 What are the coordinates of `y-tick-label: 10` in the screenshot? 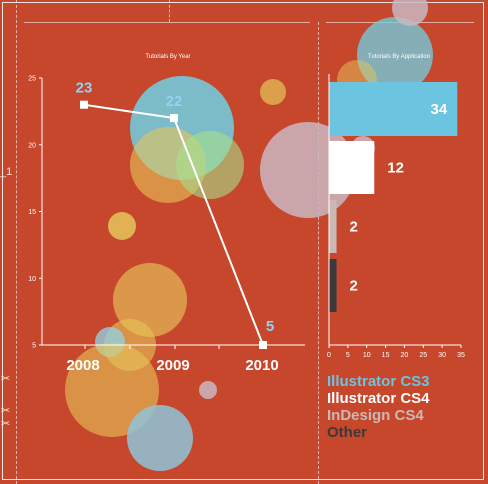 It's located at (32, 279).